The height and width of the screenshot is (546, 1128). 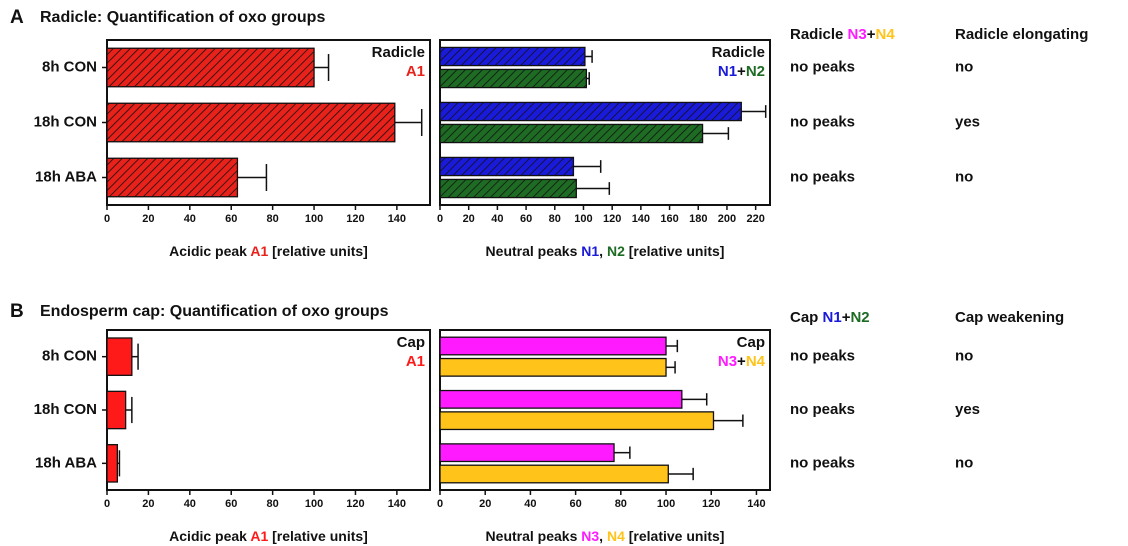 What do you see at coordinates (806, 317) in the screenshot?
I see `text-part: Cap` at bounding box center [806, 317].